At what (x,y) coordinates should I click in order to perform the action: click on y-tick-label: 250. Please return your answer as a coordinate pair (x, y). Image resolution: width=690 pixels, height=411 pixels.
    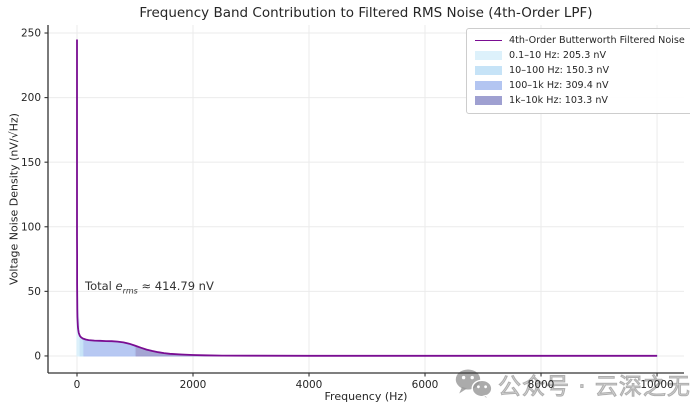
    Looking at the image, I should click on (31, 34).